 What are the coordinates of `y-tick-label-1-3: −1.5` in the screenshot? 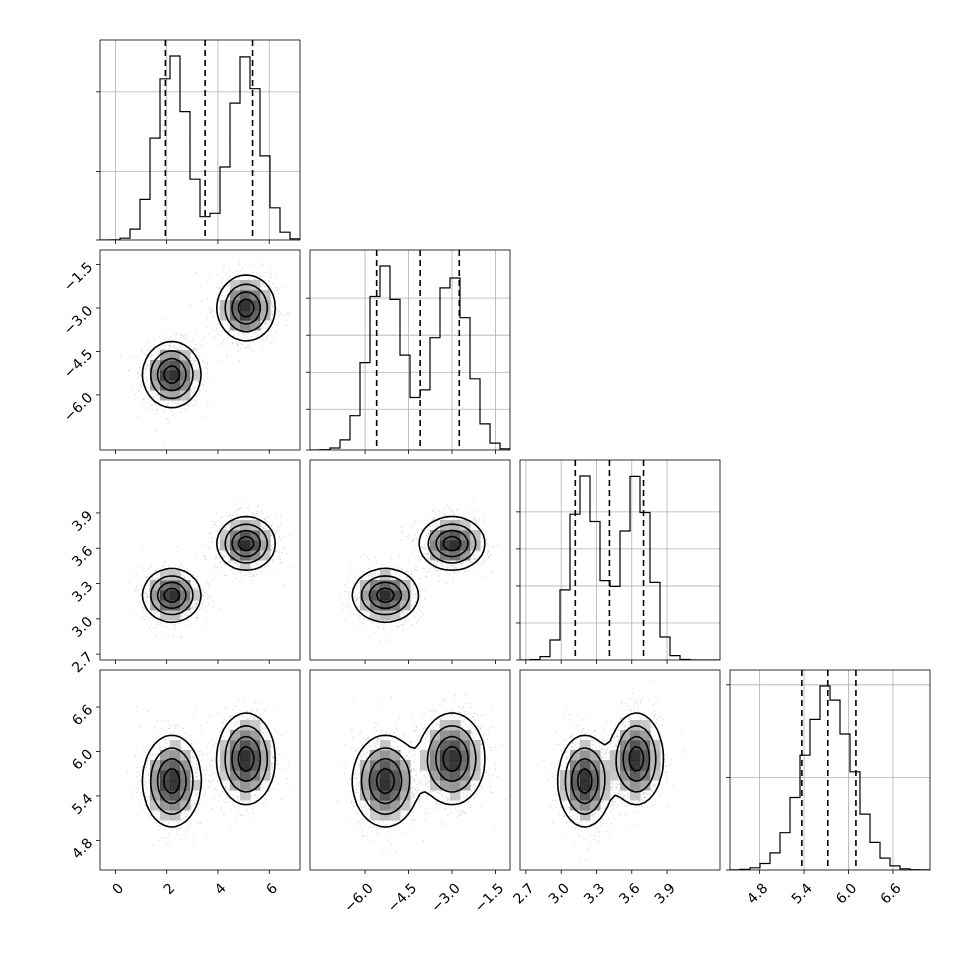 It's located at (78, 276).